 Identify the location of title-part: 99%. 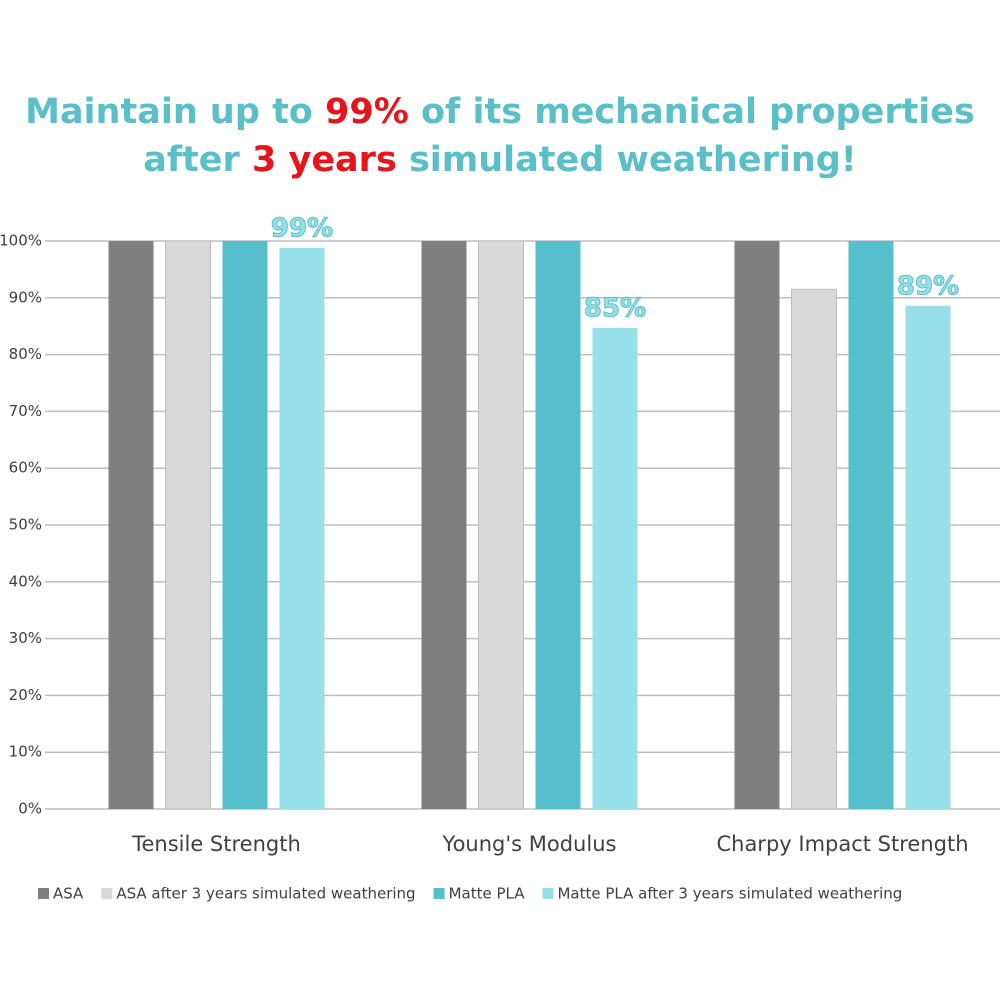
(367, 112).